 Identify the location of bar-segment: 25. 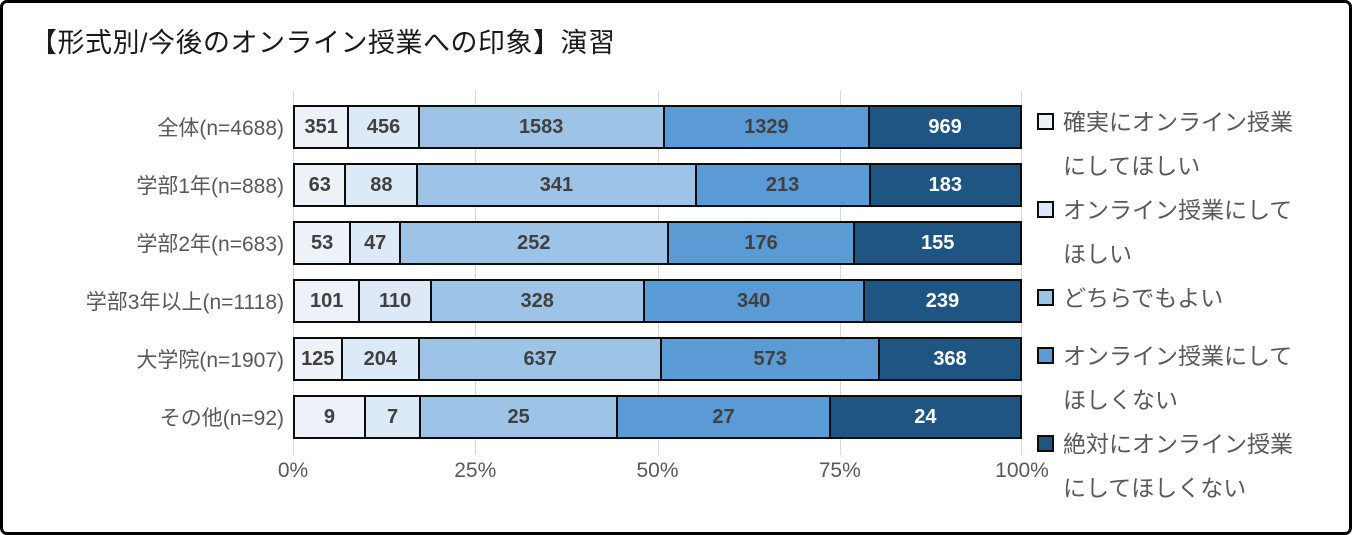
(520, 417).